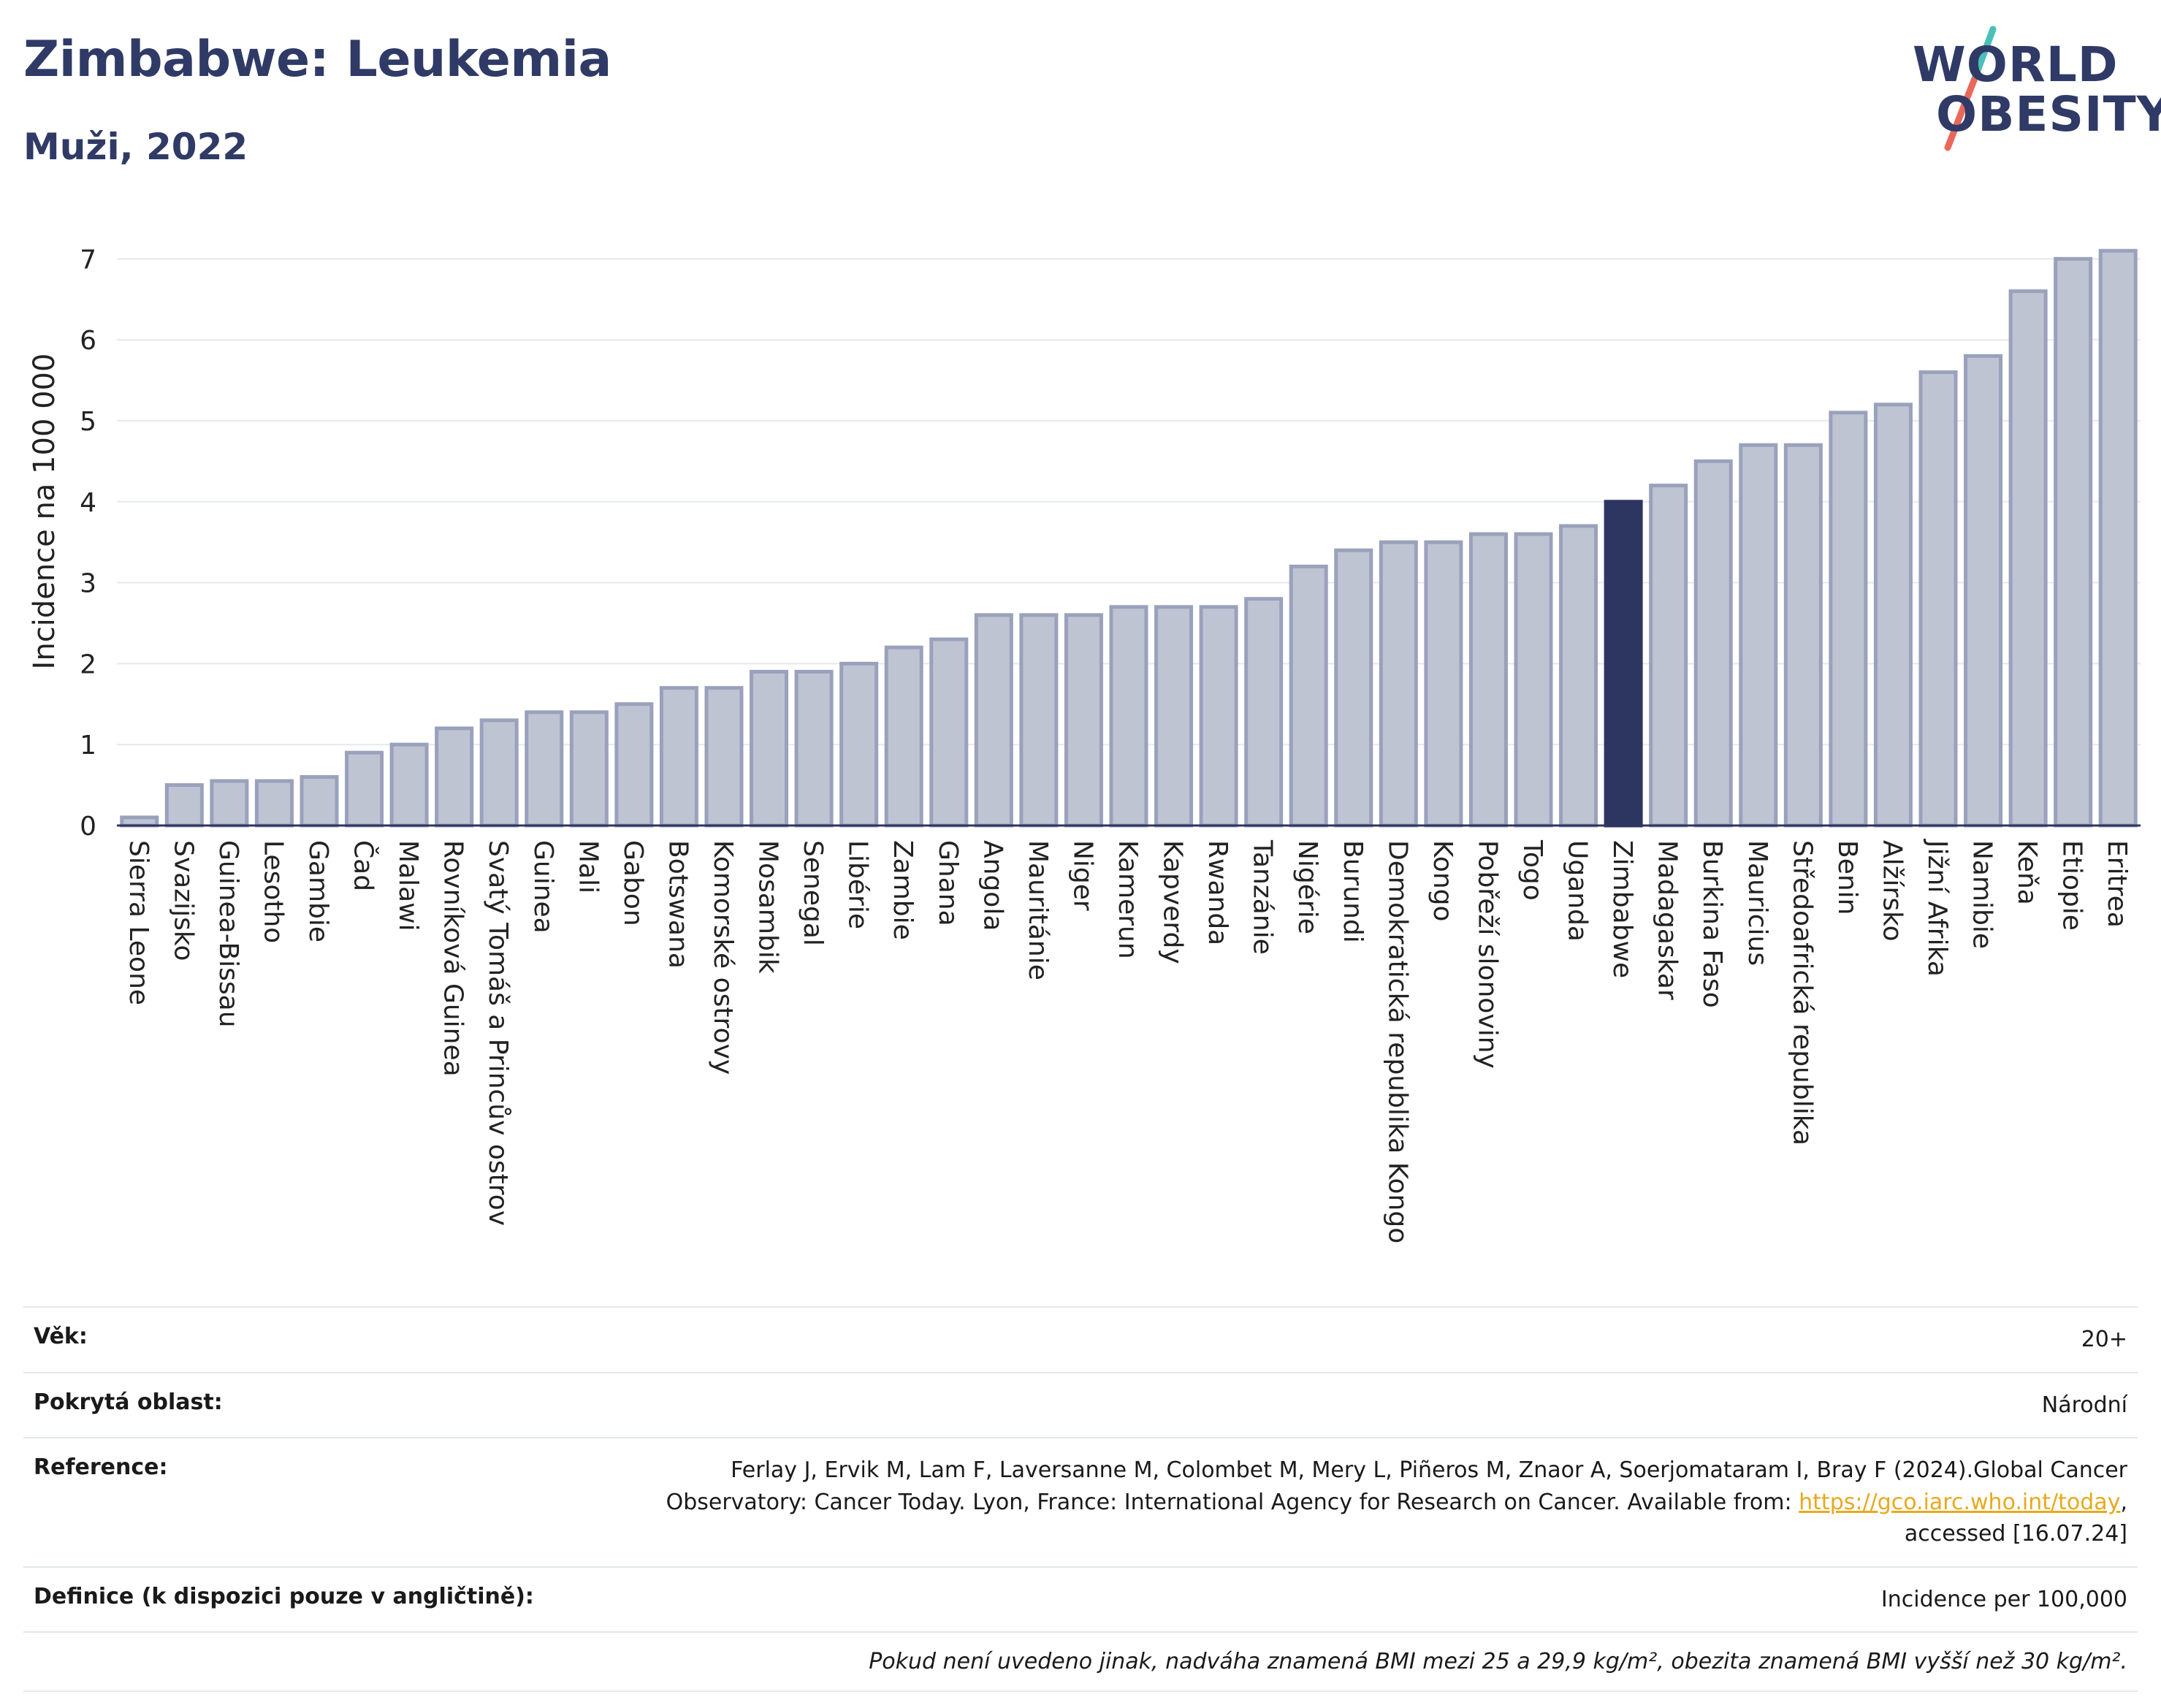 This screenshot has width=2161, height=1708. What do you see at coordinates (2048, 114) in the screenshot?
I see `logo-text-obesity: OBESITY` at bounding box center [2048, 114].